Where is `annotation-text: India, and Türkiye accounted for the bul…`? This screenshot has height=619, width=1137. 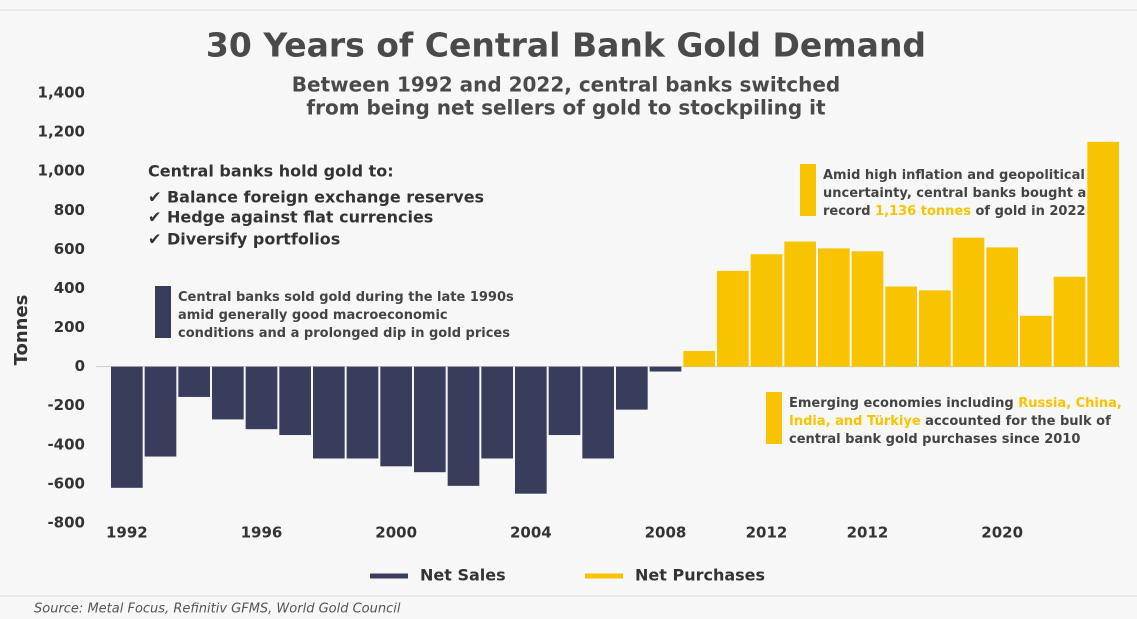 annotation-text: India, and Türkiye accounted for the bul… is located at coordinates (950, 421).